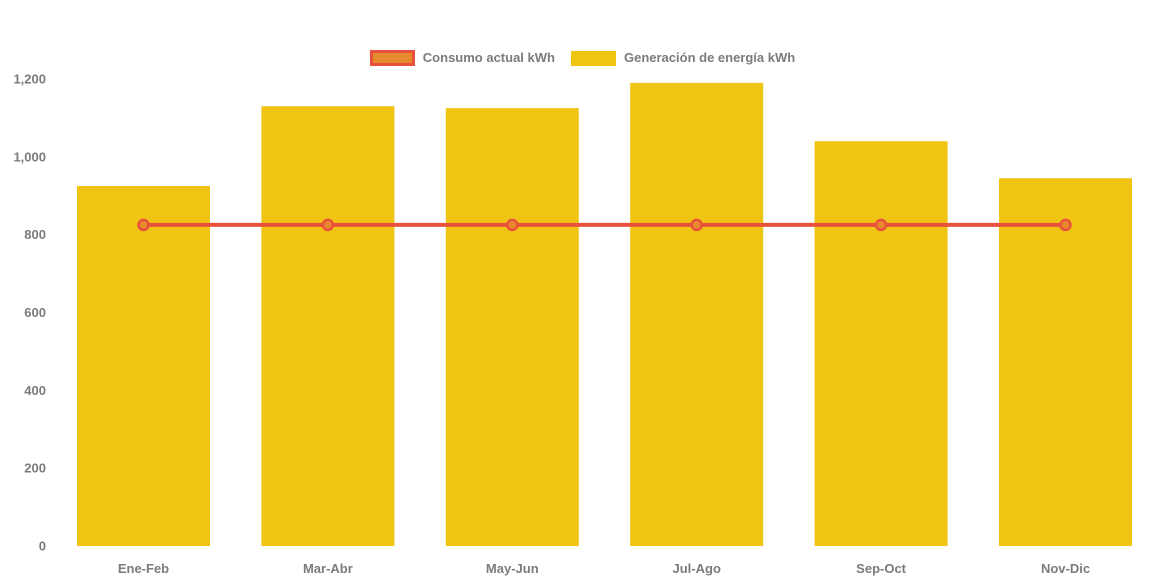 The height and width of the screenshot is (582, 1165). I want to click on y-axis-tick-label: 400, so click(35, 390).